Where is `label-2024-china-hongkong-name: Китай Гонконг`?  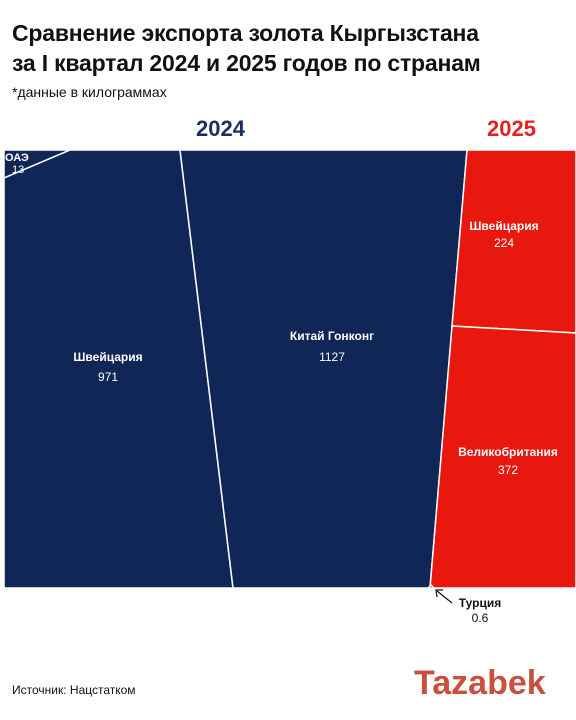
label-2024-china-hongkong-name: Китай Гонконг is located at coordinates (332, 336).